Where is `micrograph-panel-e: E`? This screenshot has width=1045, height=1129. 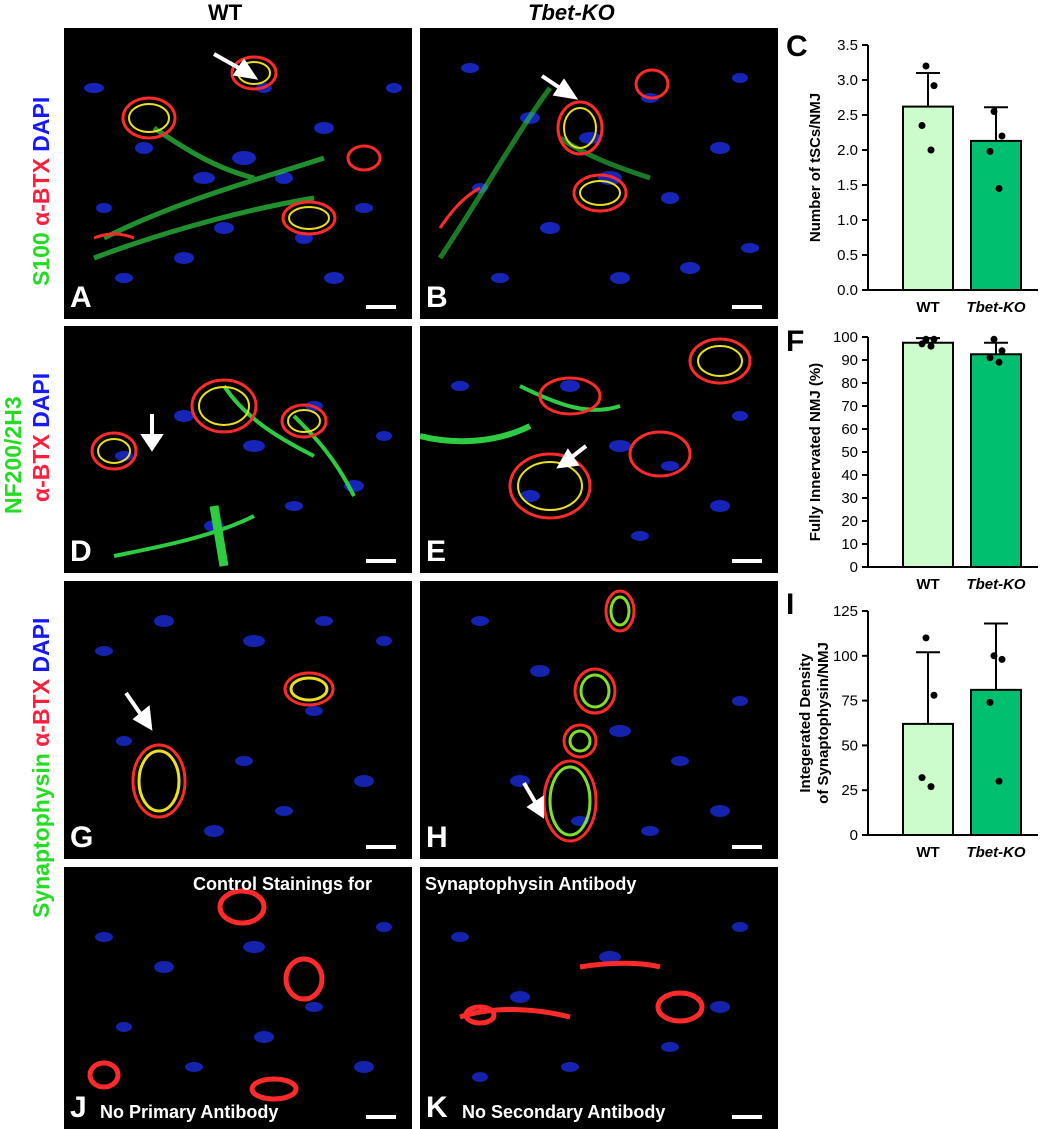
micrograph-panel-e: E is located at coordinates (599, 449).